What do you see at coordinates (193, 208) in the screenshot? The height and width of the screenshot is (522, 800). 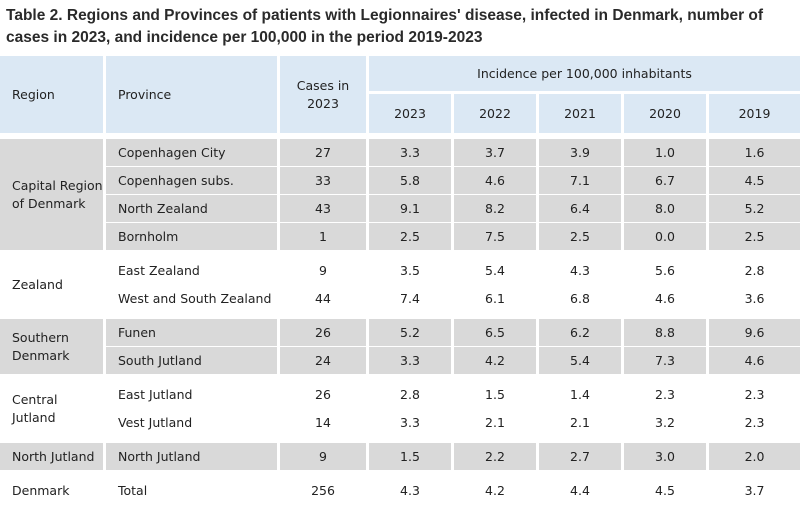 I see `province-cell: North Zealand` at bounding box center [193, 208].